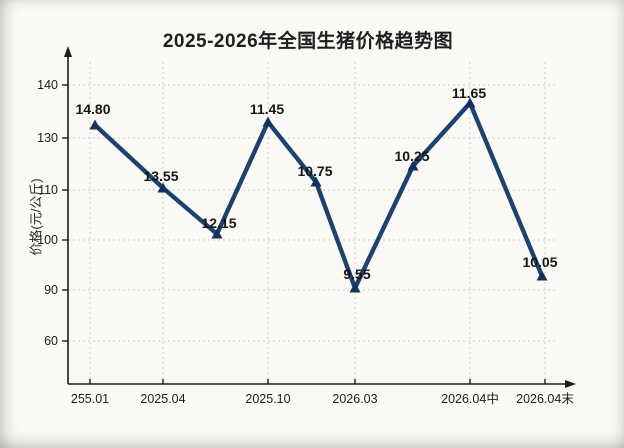 Image resolution: width=624 pixels, height=448 pixels. I want to click on x-tick-label: 2026.04中, so click(470, 398).